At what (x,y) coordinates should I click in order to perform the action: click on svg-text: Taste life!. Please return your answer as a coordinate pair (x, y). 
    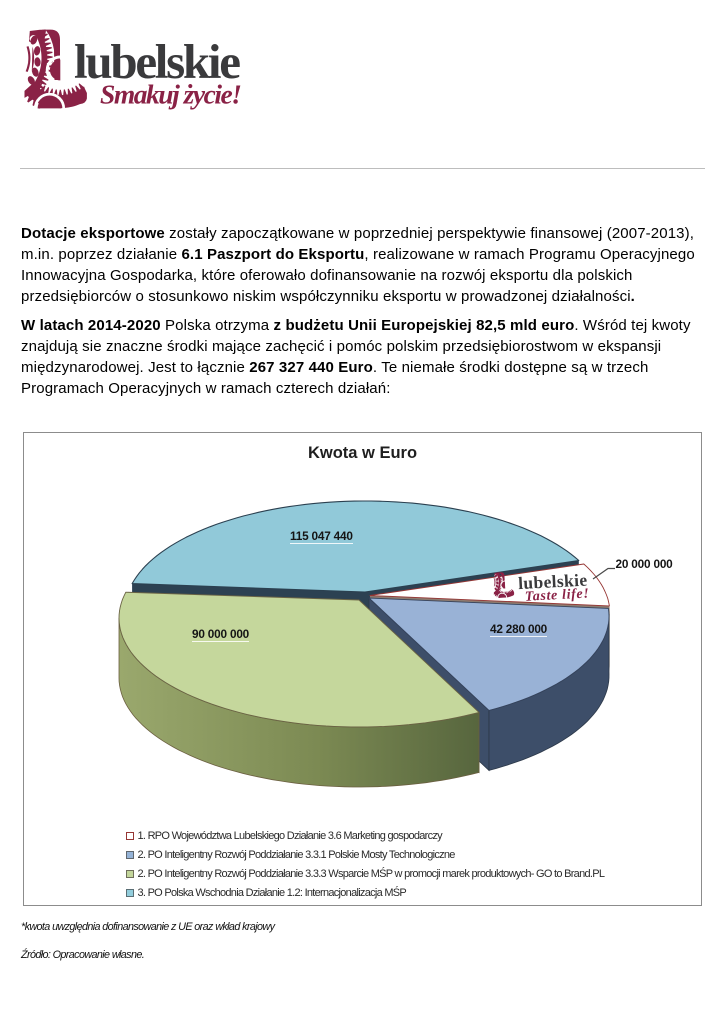
    Looking at the image, I should click on (557, 596).